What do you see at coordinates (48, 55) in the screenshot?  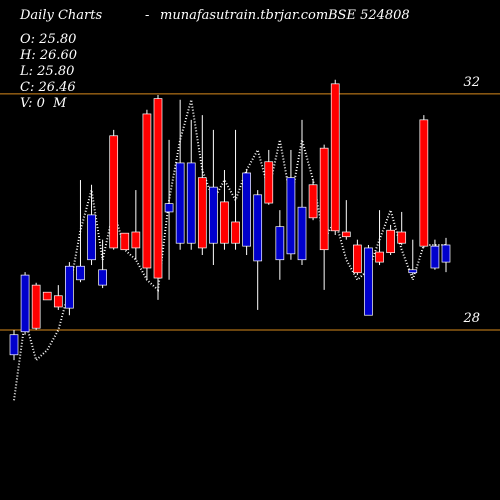 I see `ohlc-info: H: 26.60` at bounding box center [48, 55].